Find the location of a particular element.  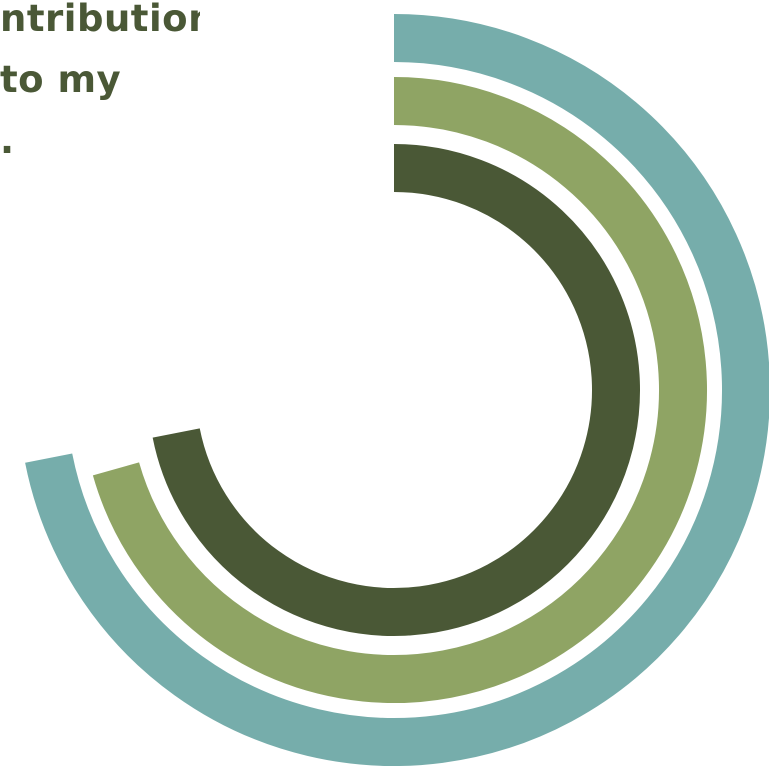

title-line-1: ntribution is located at coordinates (100, 20).